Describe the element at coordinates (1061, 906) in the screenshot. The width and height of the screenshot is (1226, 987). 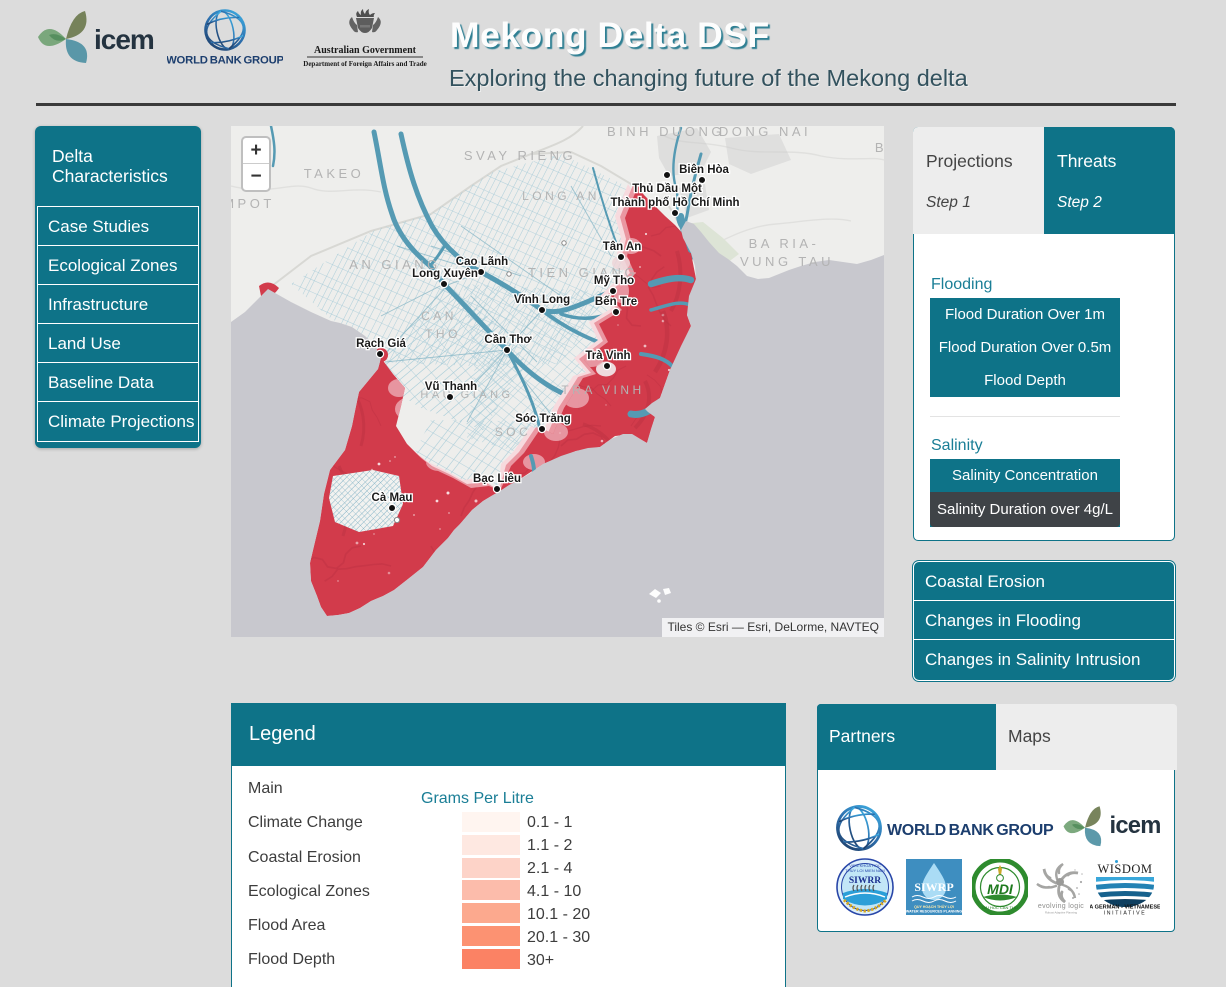
I see `svg-text: evolving logic` at that location.